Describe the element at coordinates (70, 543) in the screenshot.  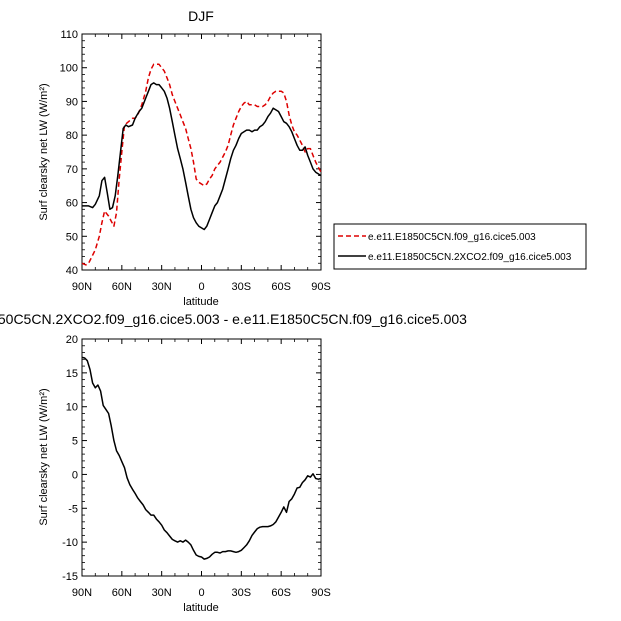
I see `bottom-y-tick-label: -10` at that location.